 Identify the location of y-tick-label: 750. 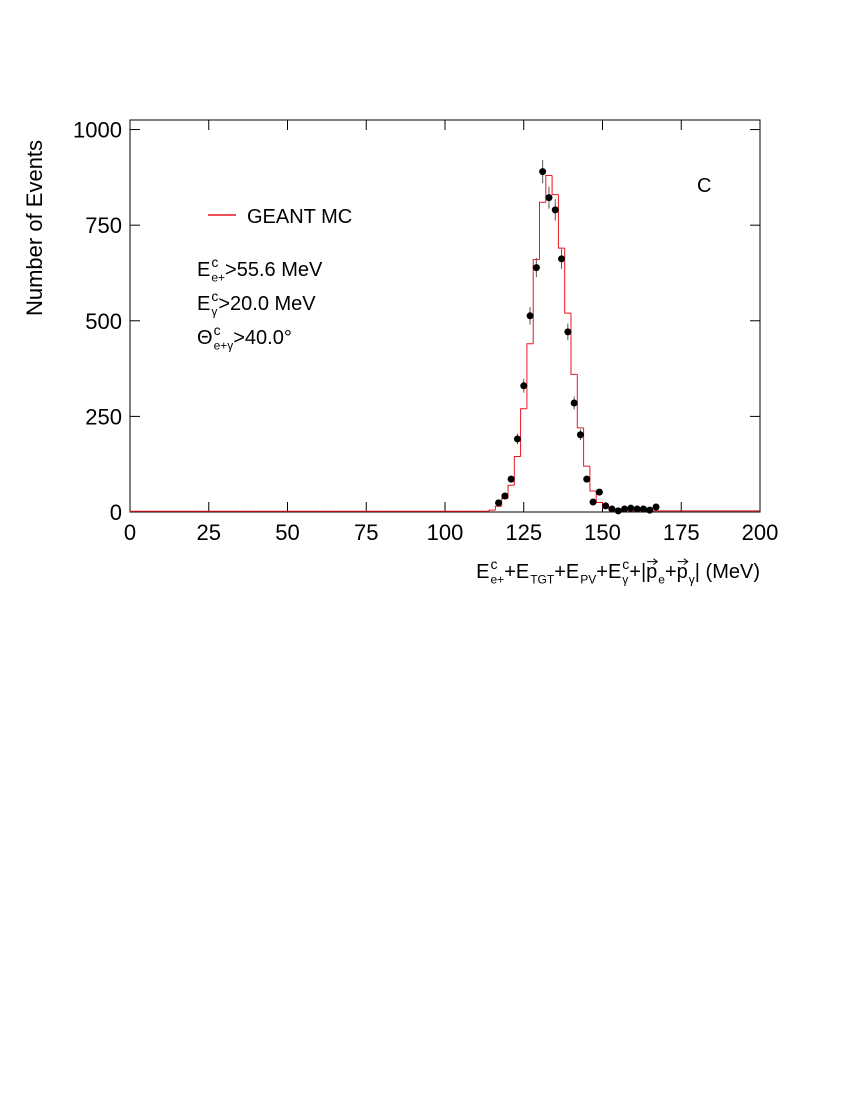
(103, 225).